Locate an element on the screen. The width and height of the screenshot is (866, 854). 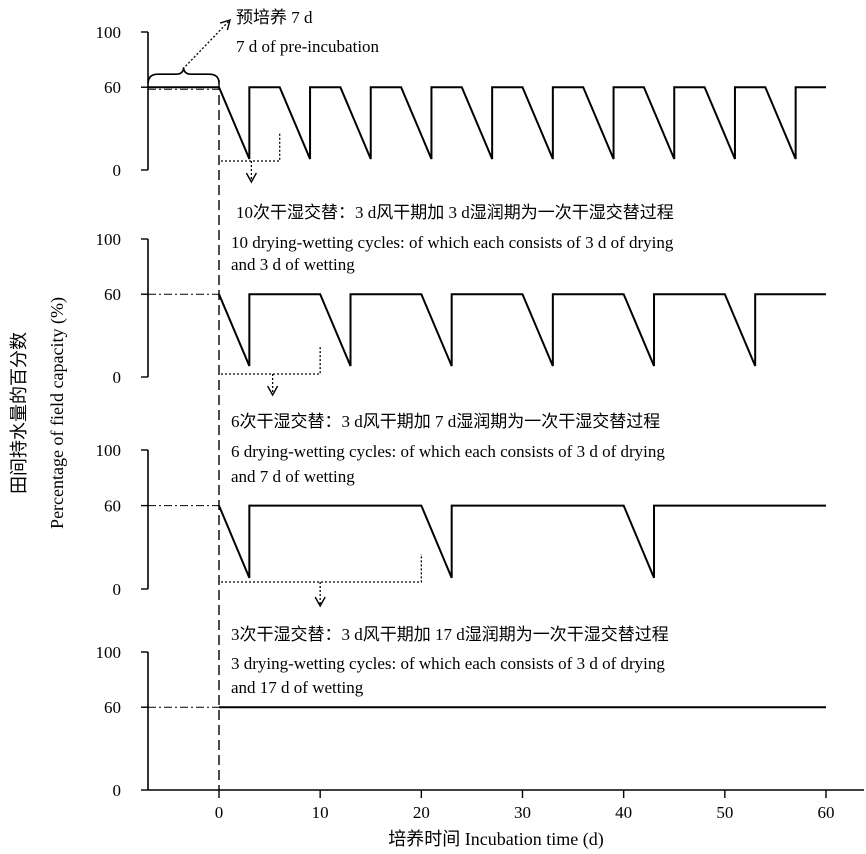
preincubation-arrow is located at coordinates (208, 42).